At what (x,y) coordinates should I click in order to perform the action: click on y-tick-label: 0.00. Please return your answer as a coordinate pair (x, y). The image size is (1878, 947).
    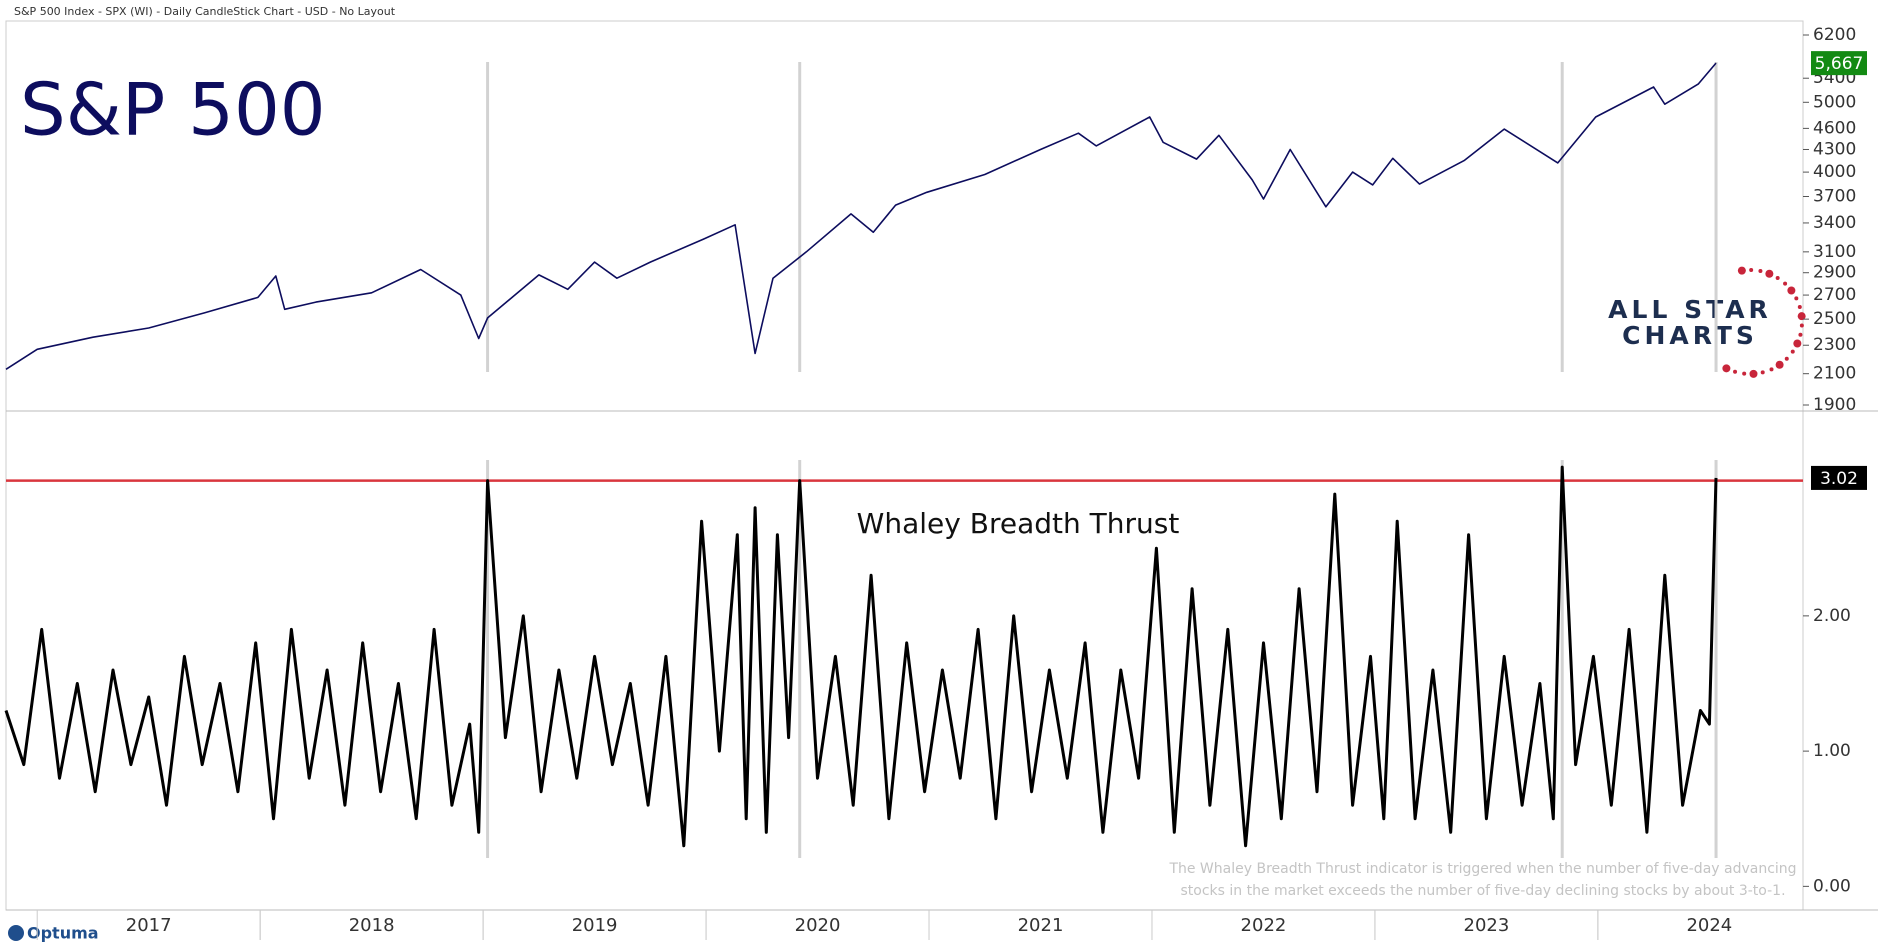
    Looking at the image, I should click on (1832, 886).